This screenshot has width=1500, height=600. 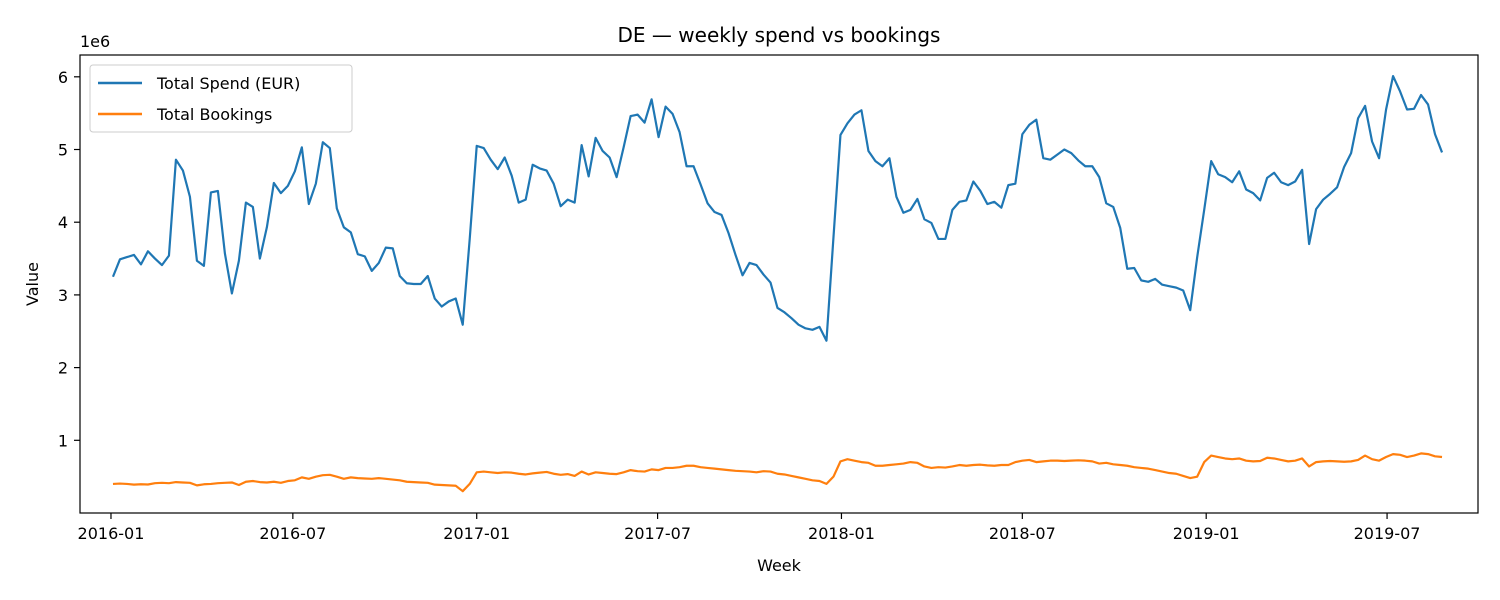 I want to click on x-tick-label: 2016-07, so click(x=292, y=533).